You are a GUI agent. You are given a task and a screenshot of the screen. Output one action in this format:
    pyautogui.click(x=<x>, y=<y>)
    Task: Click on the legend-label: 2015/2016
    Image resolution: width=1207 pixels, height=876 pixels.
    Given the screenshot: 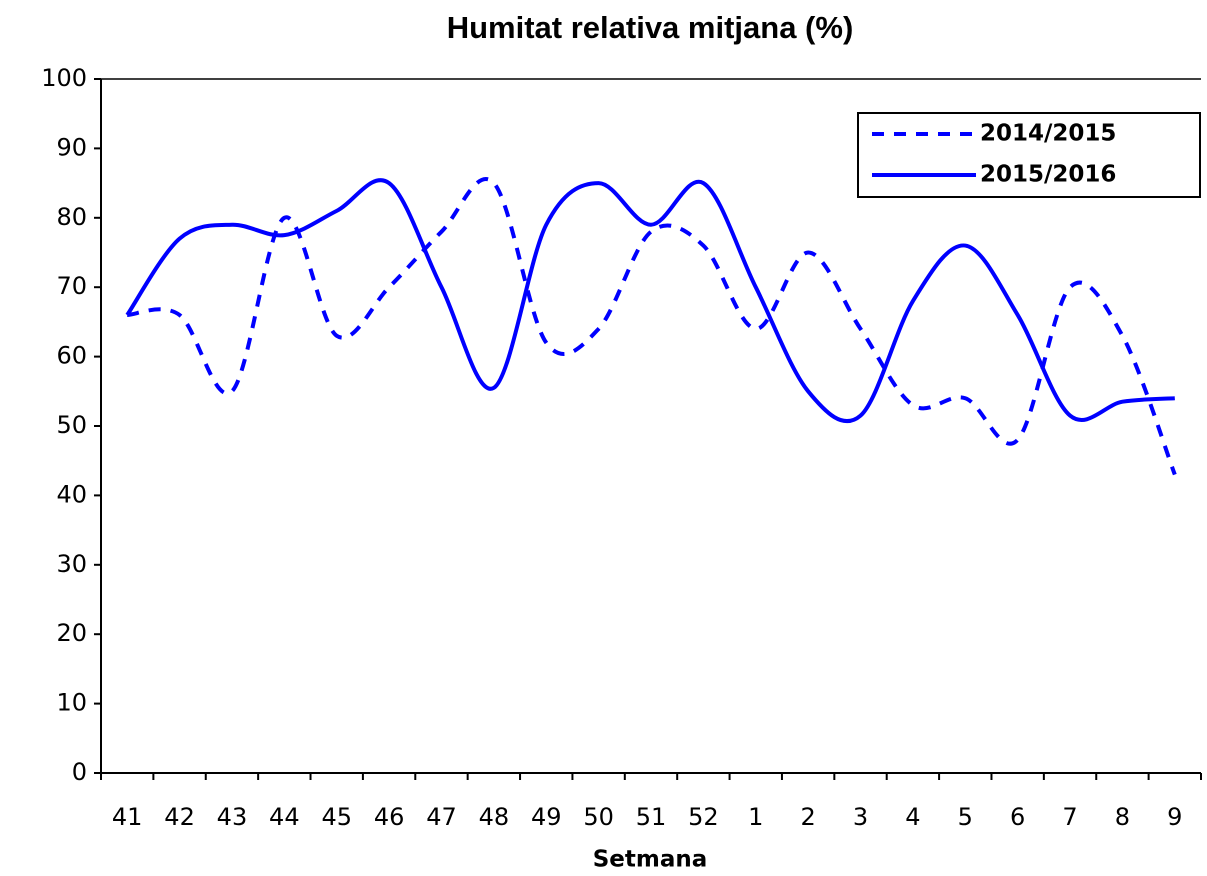 What is the action you would take?
    pyautogui.click(x=1048, y=175)
    